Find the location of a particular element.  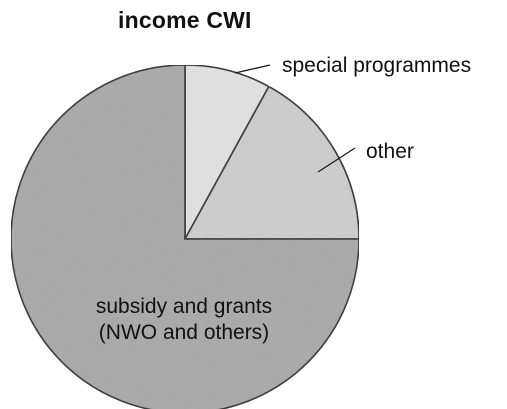

slice-label-1: special programmes is located at coordinates (376, 65).